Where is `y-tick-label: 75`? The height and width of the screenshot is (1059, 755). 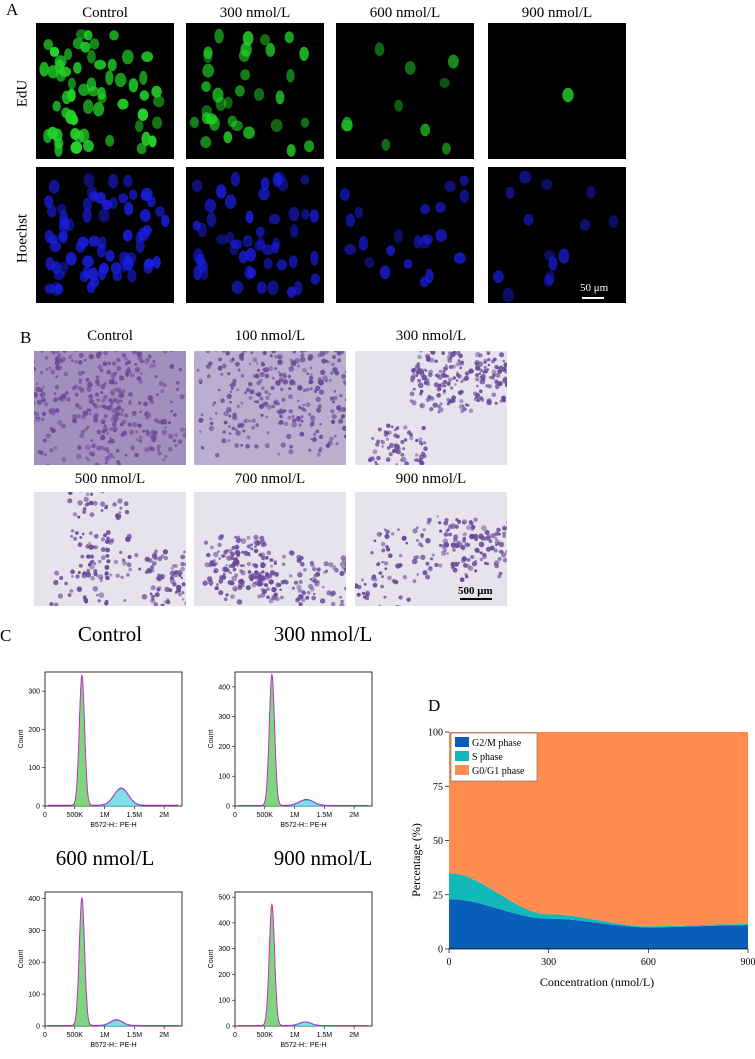 y-tick-label: 75 is located at coordinates (438, 787).